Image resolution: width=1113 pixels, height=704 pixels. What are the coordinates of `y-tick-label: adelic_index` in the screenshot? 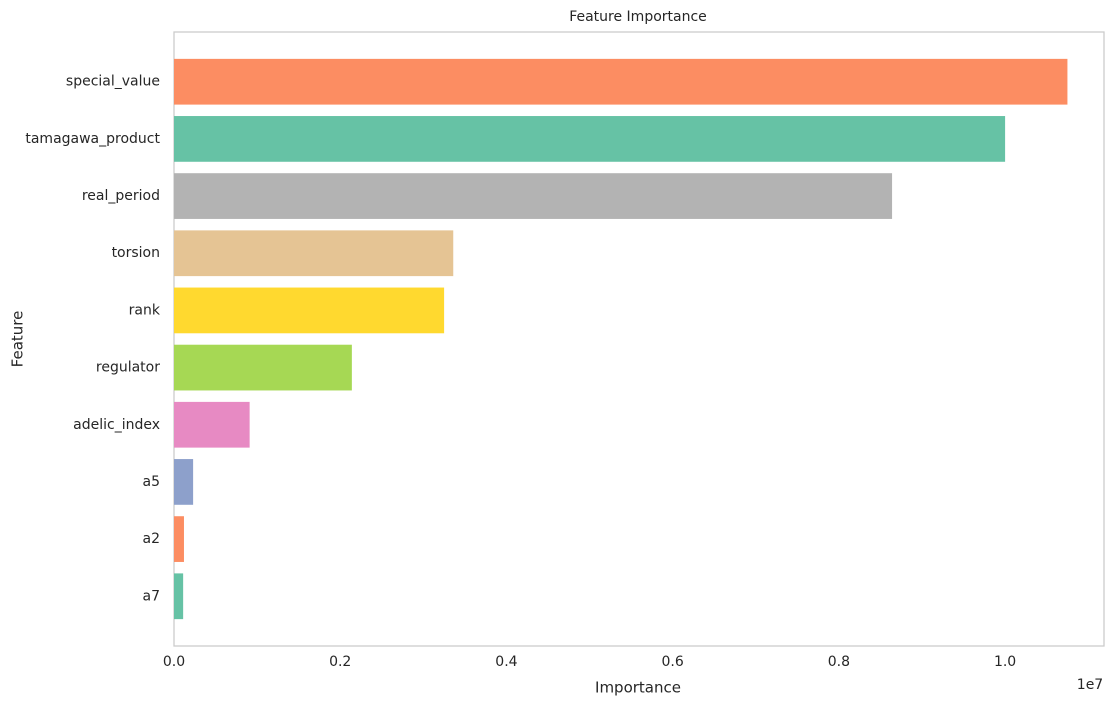 It's located at (116, 425).